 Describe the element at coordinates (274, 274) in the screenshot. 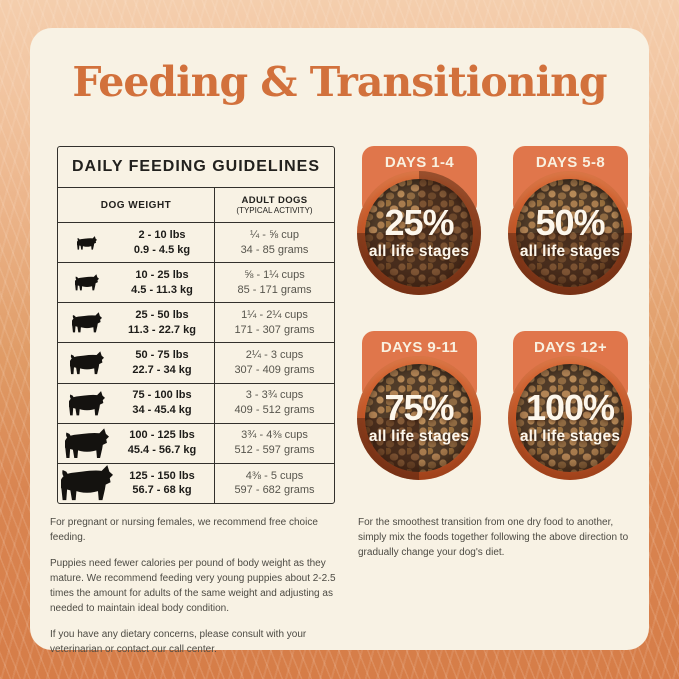

I see `serving-cups: ⅝ - 1¼ cups` at that location.